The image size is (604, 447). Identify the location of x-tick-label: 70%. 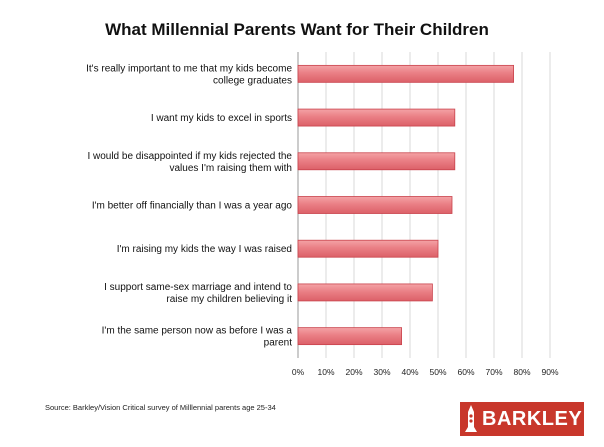
(493, 372).